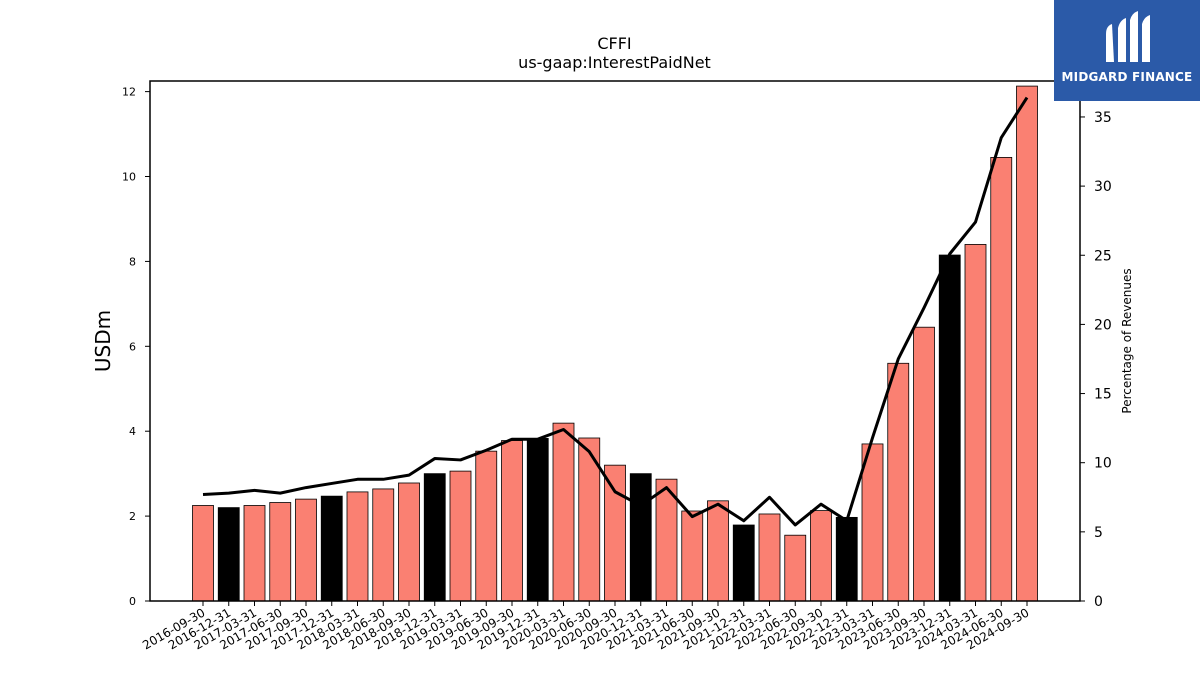 This screenshot has height=675, width=1200. I want to click on y2-axis: 0 5 10 15 20 25 30 35, so click(1096, 360).